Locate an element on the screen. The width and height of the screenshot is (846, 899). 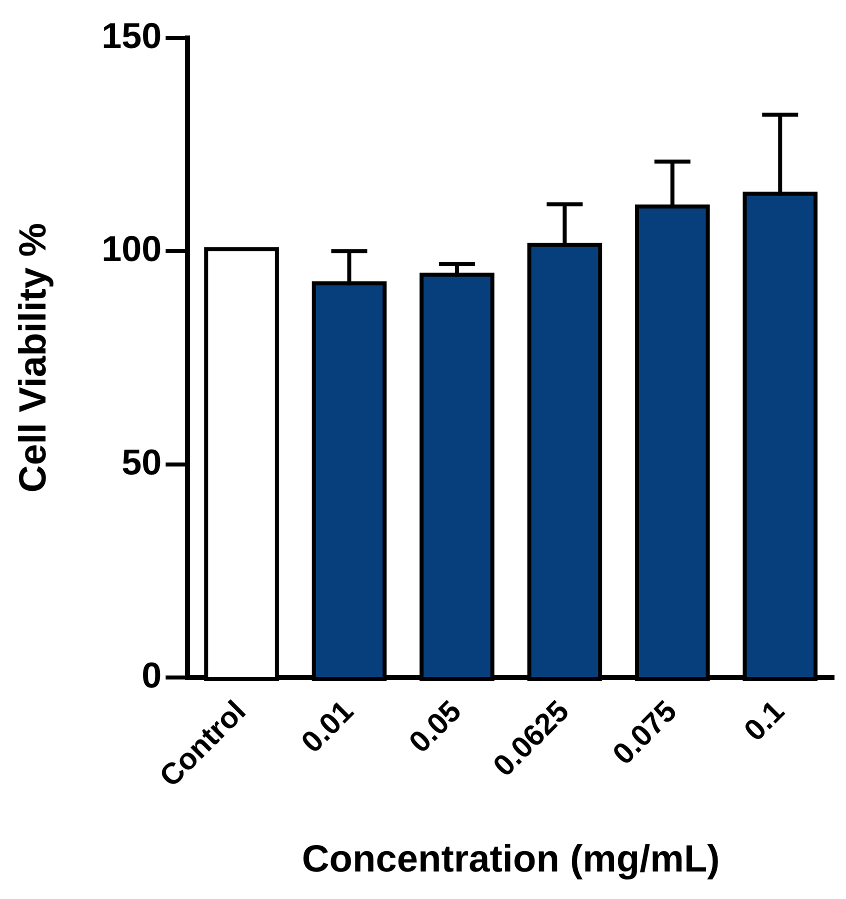
x-tick-label: 0.05 is located at coordinates (435, 727).